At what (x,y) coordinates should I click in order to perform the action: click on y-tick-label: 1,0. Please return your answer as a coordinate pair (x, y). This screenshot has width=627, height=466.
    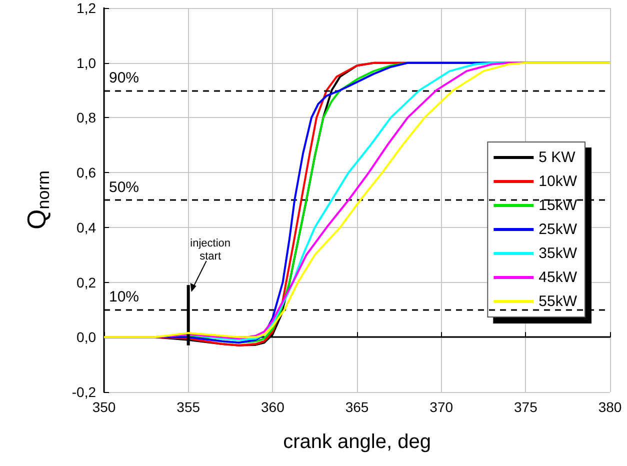
    Looking at the image, I should click on (86, 62).